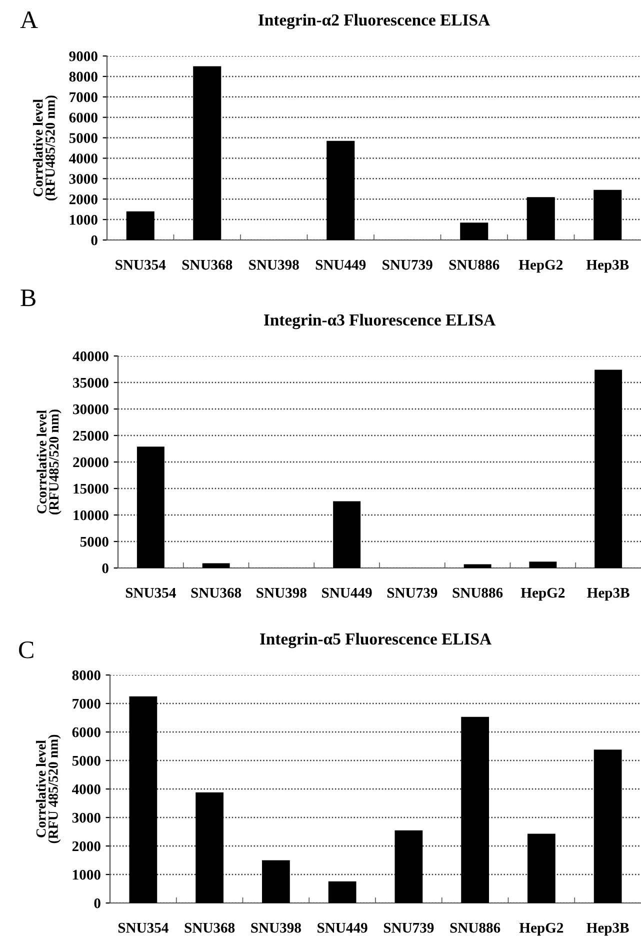 The width and height of the screenshot is (641, 936). What do you see at coordinates (28, 298) in the screenshot?
I see `text: B` at bounding box center [28, 298].